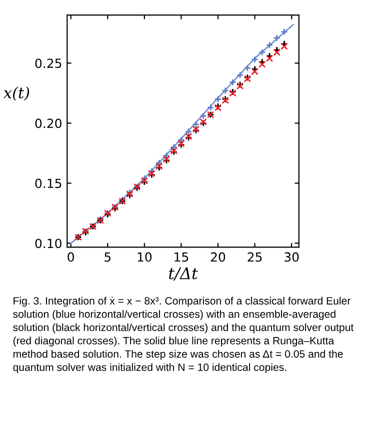  Describe the element at coordinates (48, 63) in the screenshot. I see `y-tick-label: 0.25` at that location.